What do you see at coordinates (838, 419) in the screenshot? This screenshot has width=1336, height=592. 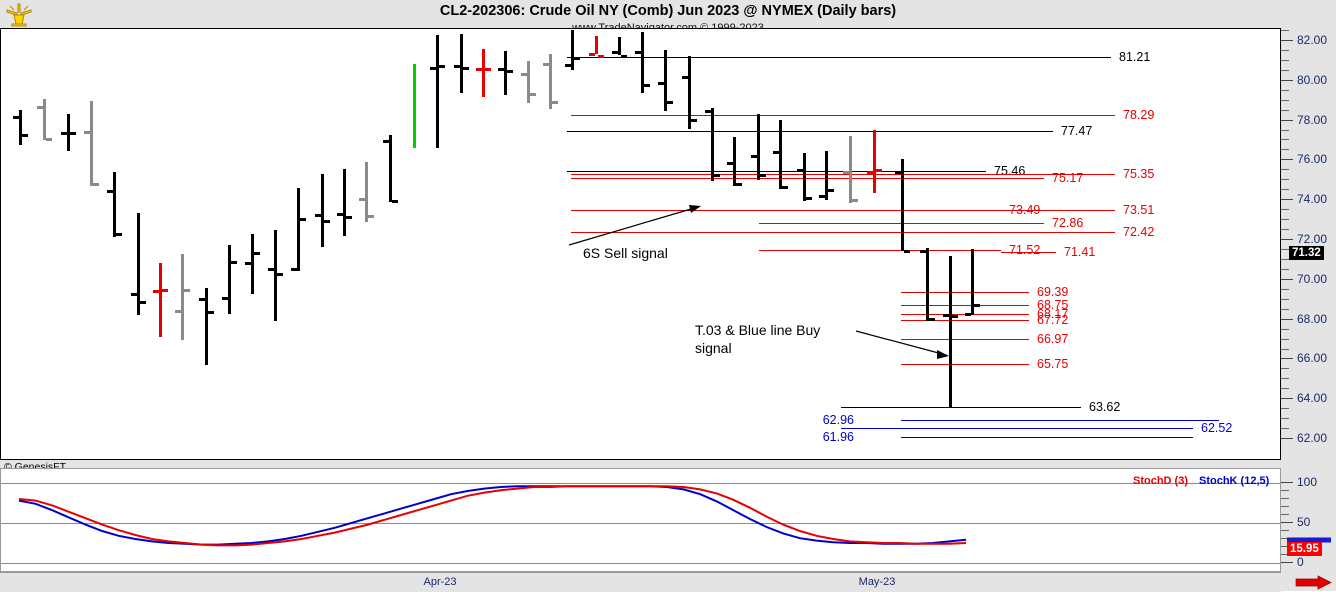 I see `price-level-label: 62.96` at bounding box center [838, 419].